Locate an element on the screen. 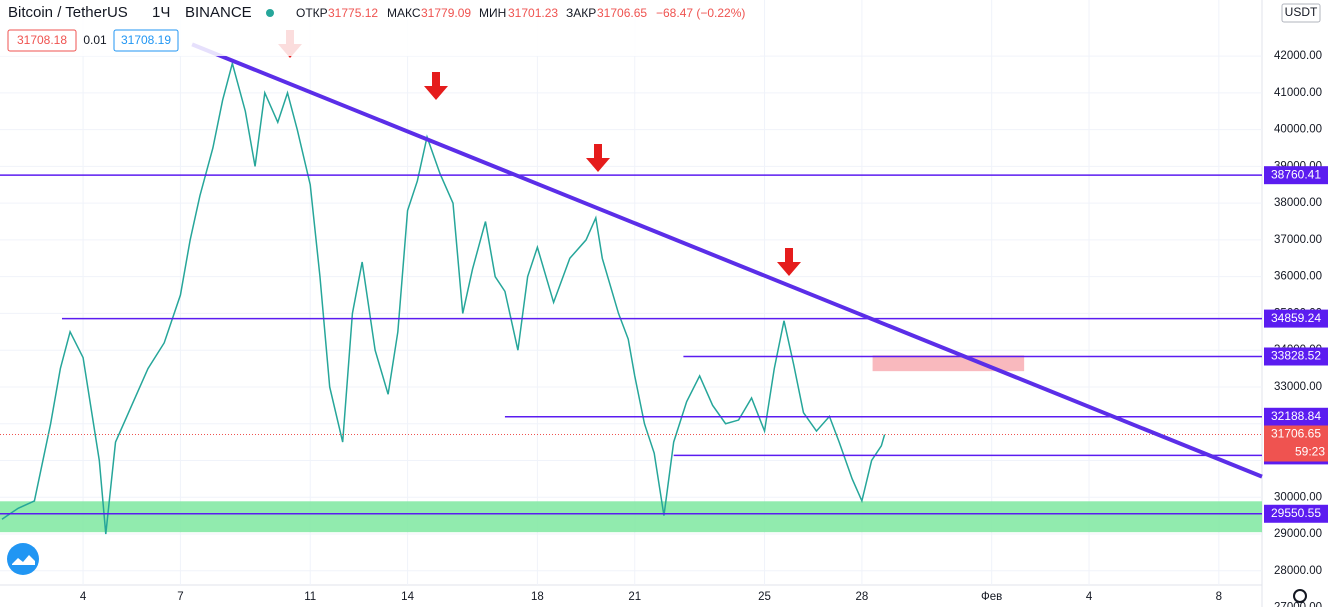 The width and height of the screenshot is (1329, 607). sell-button is located at coordinates (42, 40).